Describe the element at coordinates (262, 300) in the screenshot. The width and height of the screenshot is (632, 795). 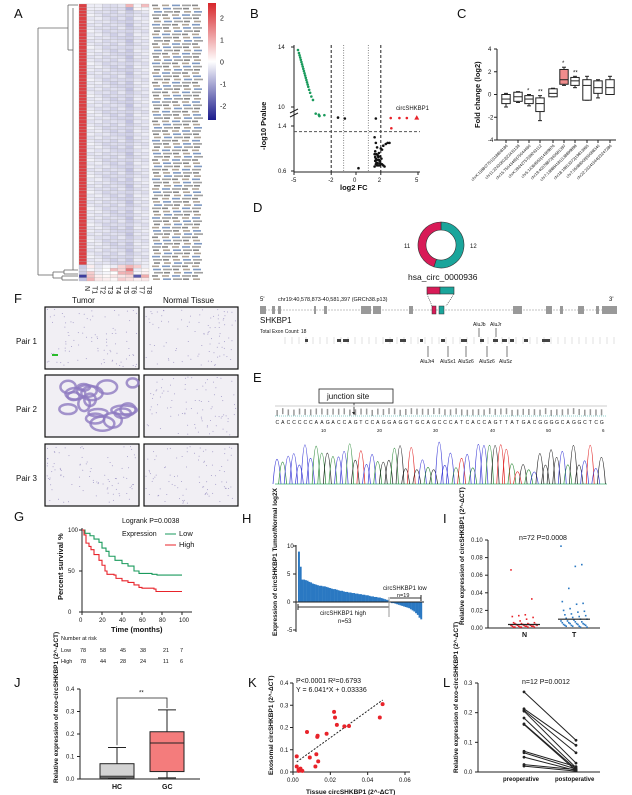
I see `five-prime-label: 5'` at that location.